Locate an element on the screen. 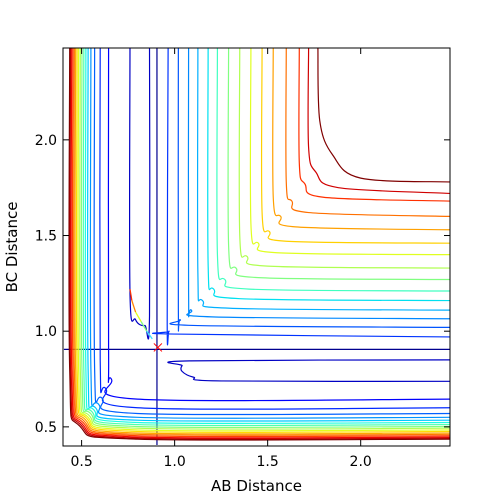  marker-stroke is located at coordinates (158, 347).